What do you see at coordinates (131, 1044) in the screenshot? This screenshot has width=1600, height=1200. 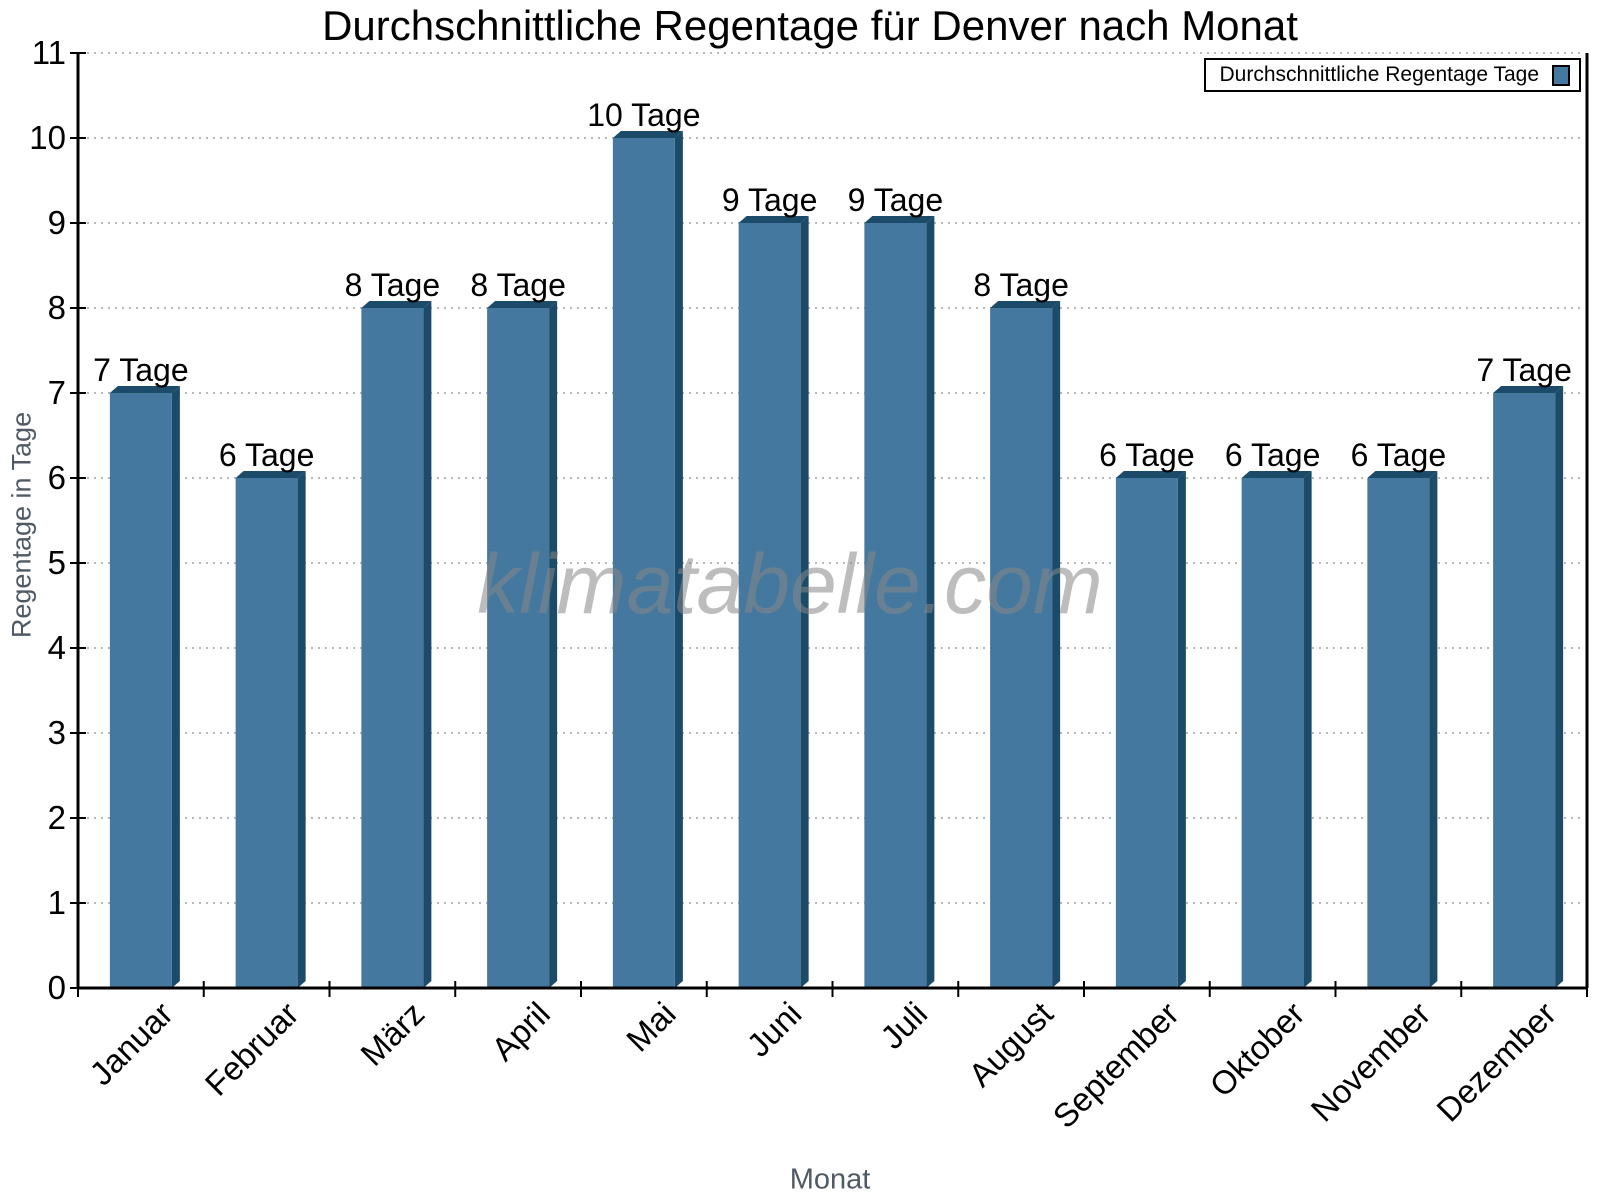 I see `x-tick-label-januar: Januar` at bounding box center [131, 1044].